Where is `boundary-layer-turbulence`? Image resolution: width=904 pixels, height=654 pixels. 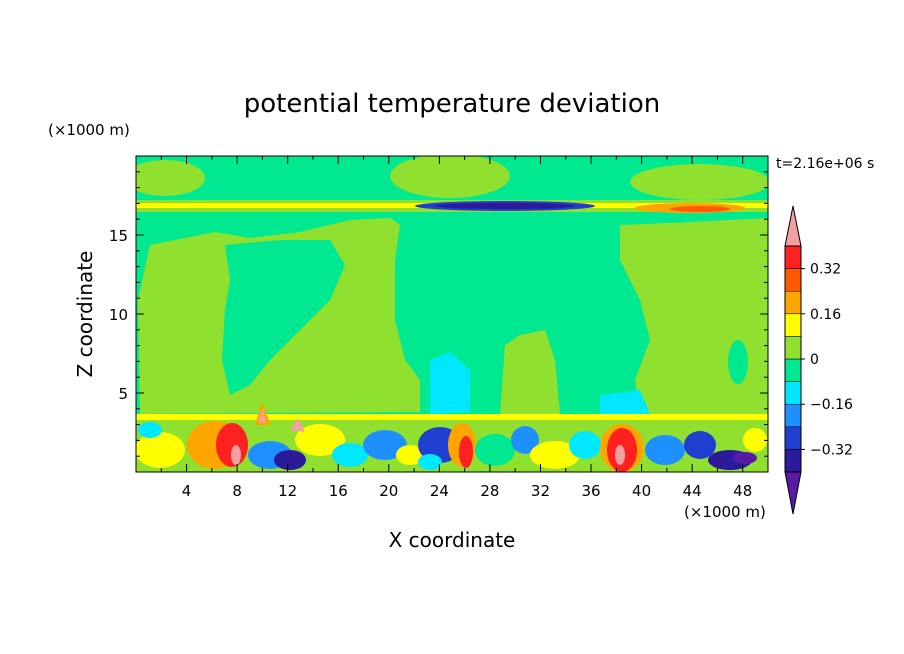 boundary-layer-turbulence is located at coordinates (451, 446).